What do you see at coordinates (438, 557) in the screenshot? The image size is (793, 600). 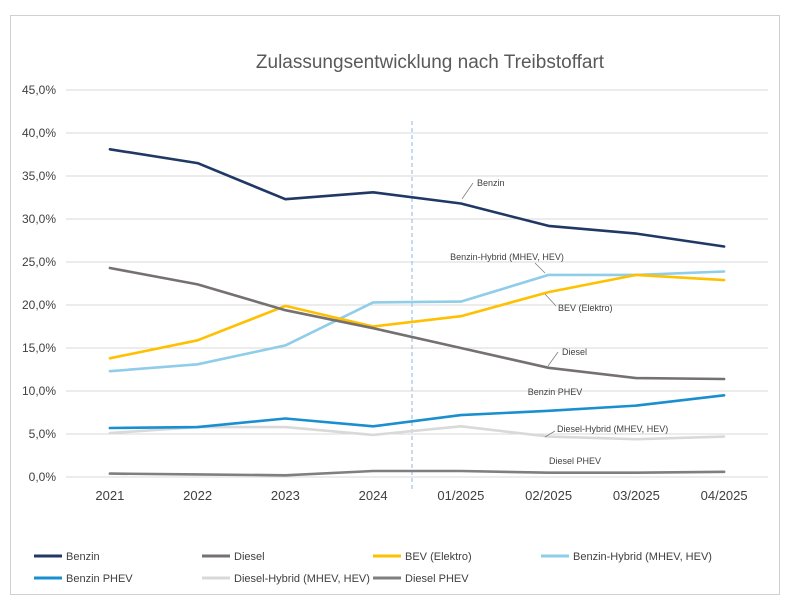 I see `legend-label: BEV (Elektro)` at bounding box center [438, 557].